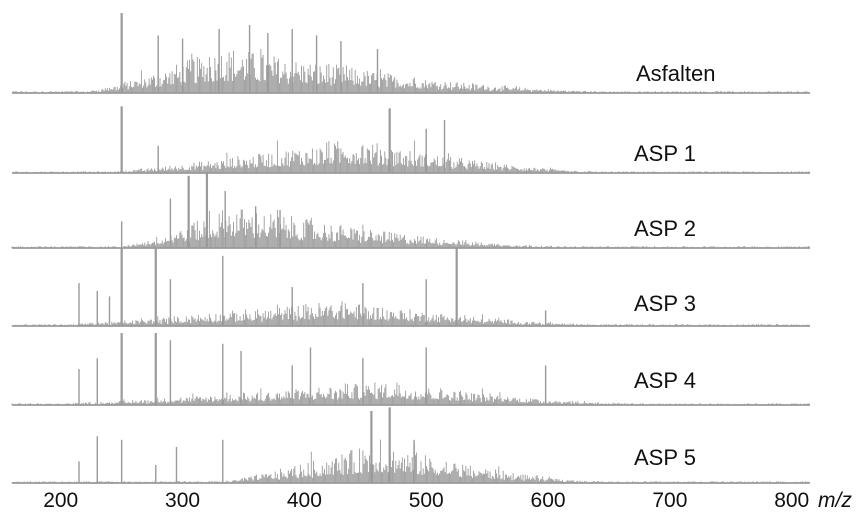  I want to click on spectrum-asfalten, so click(411, 53).